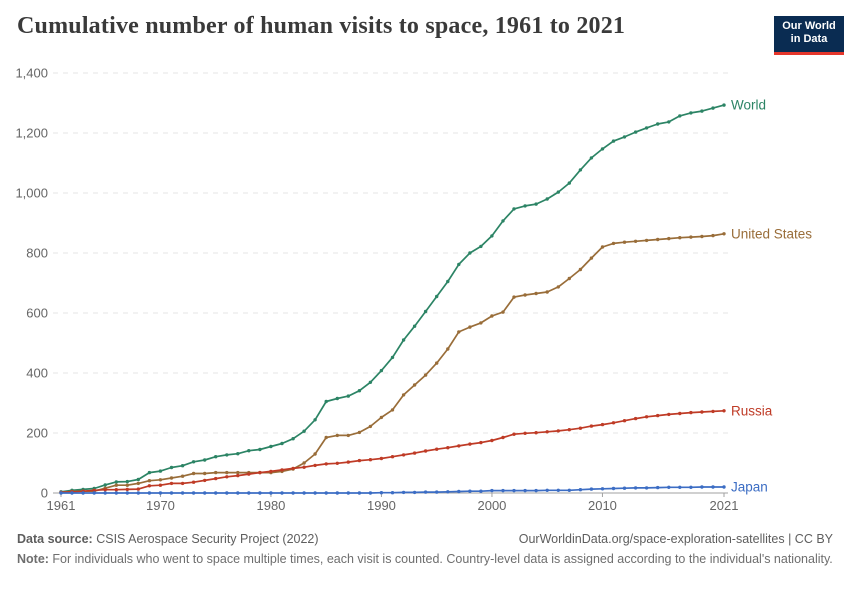  Describe the element at coordinates (771, 233) in the screenshot. I see `series-label-united-states: United States` at that location.